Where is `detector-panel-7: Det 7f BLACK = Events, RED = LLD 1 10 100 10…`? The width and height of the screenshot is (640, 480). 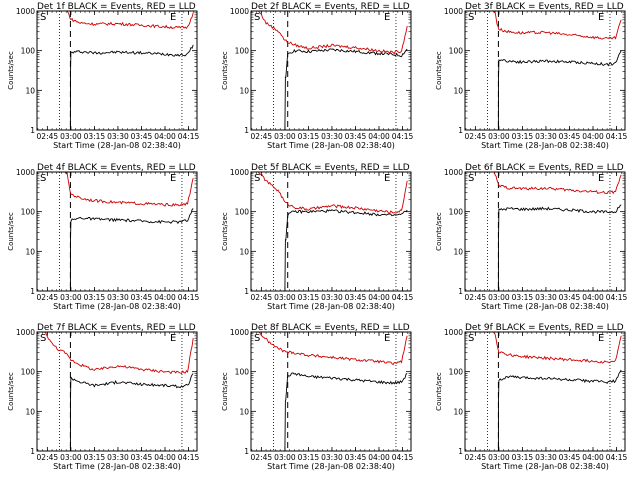 detector-panel-7: Det 7f BLACK = Events, RED = LLD 1 10 100 10… is located at coordinates (103, 397).